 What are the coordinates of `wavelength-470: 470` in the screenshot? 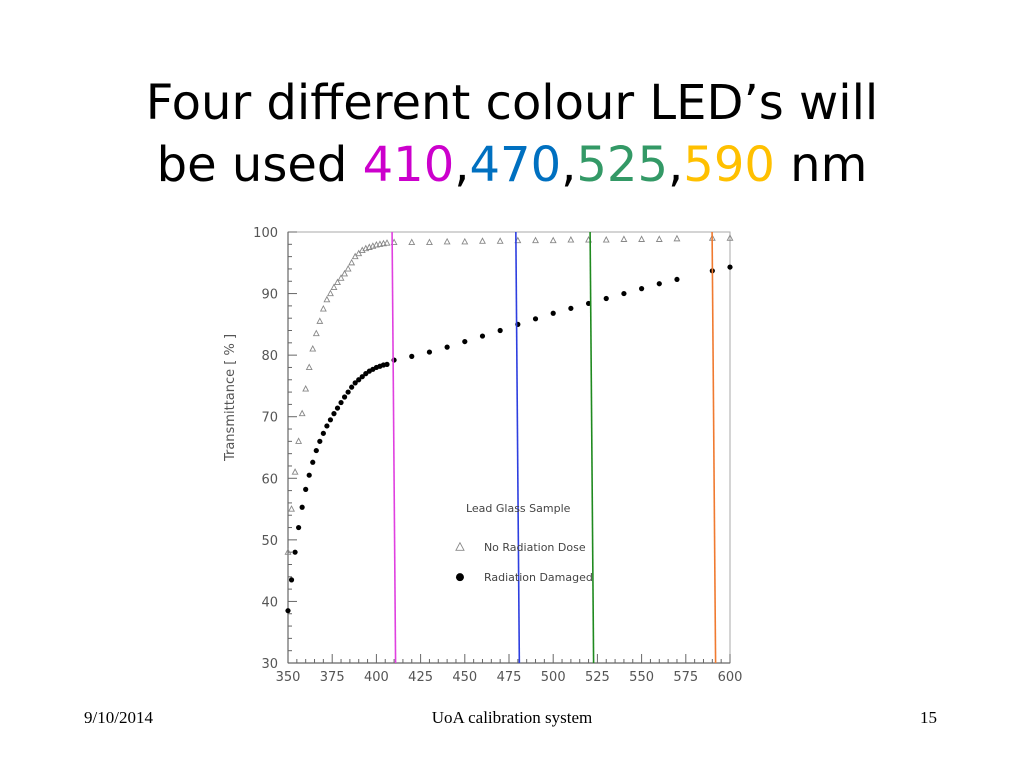 It's located at (515, 165).